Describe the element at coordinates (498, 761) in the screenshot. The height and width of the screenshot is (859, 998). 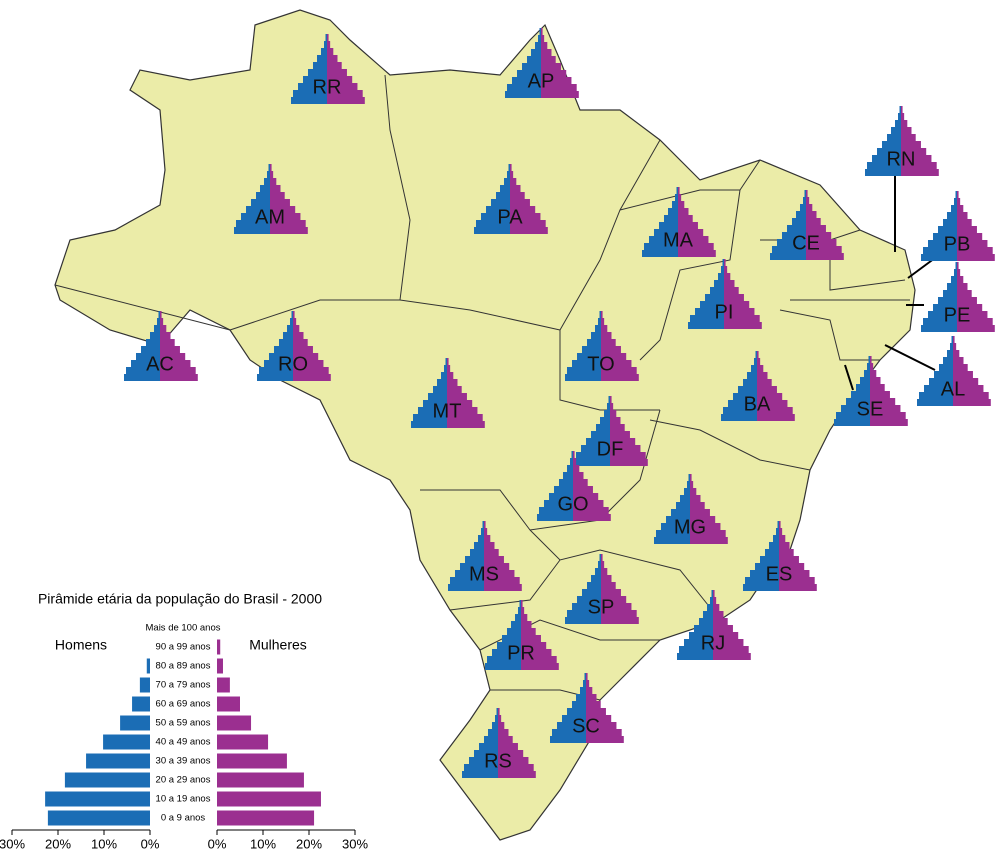
I see `state-label: RS` at that location.